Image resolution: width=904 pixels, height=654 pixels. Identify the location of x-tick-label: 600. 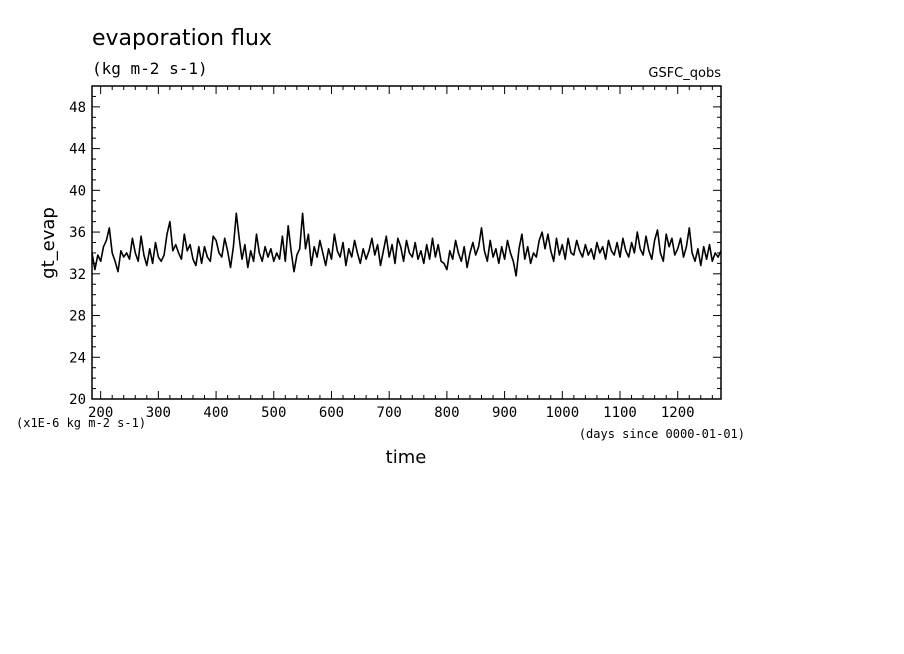
(331, 413).